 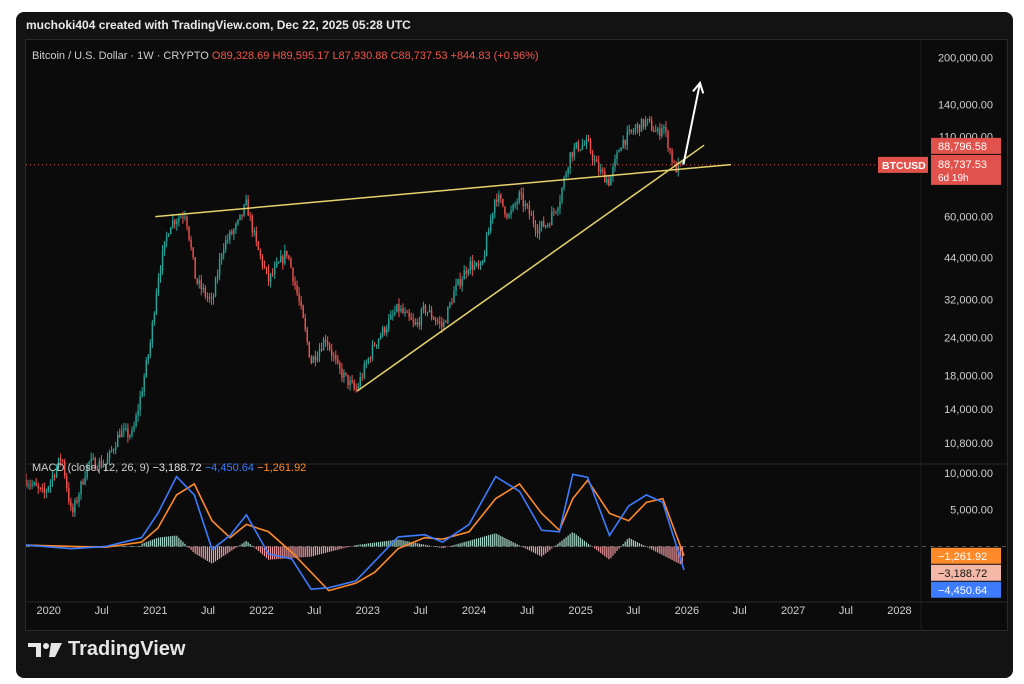 I want to click on macd-y-tick-label: 5,000.00, so click(x=971, y=511).